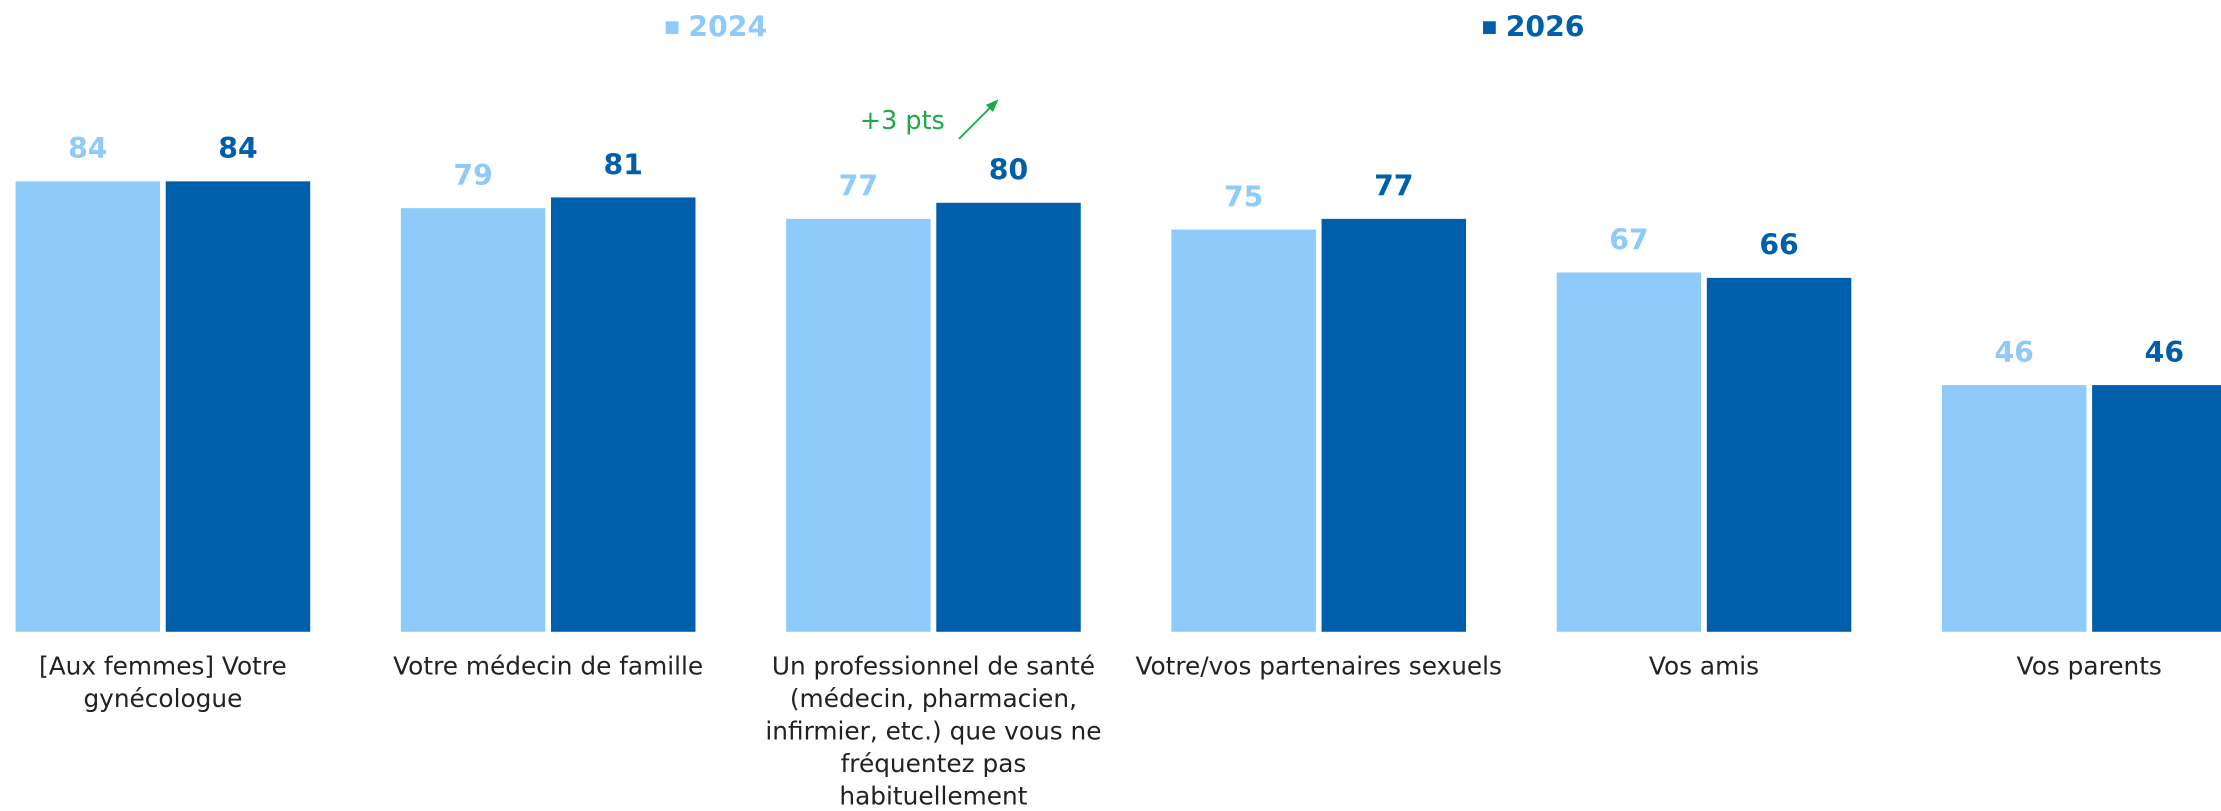 This screenshot has height=811, width=2221. I want to click on data-label: 67, so click(1628, 239).